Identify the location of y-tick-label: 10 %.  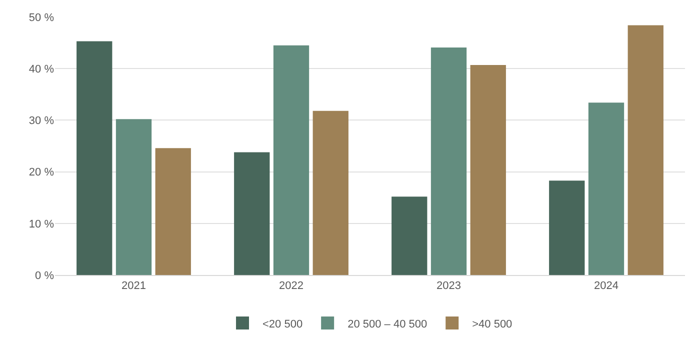
(41, 224).